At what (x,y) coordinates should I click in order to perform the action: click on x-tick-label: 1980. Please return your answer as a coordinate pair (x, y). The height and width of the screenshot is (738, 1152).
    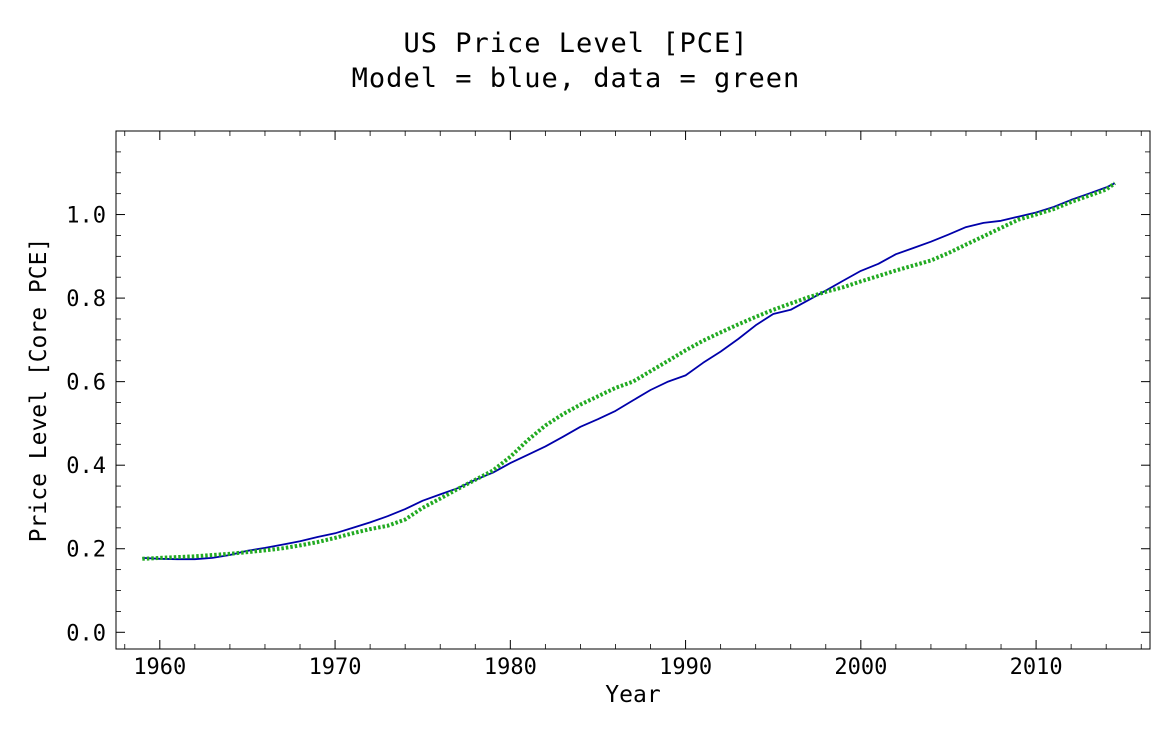
    Looking at the image, I should click on (510, 667).